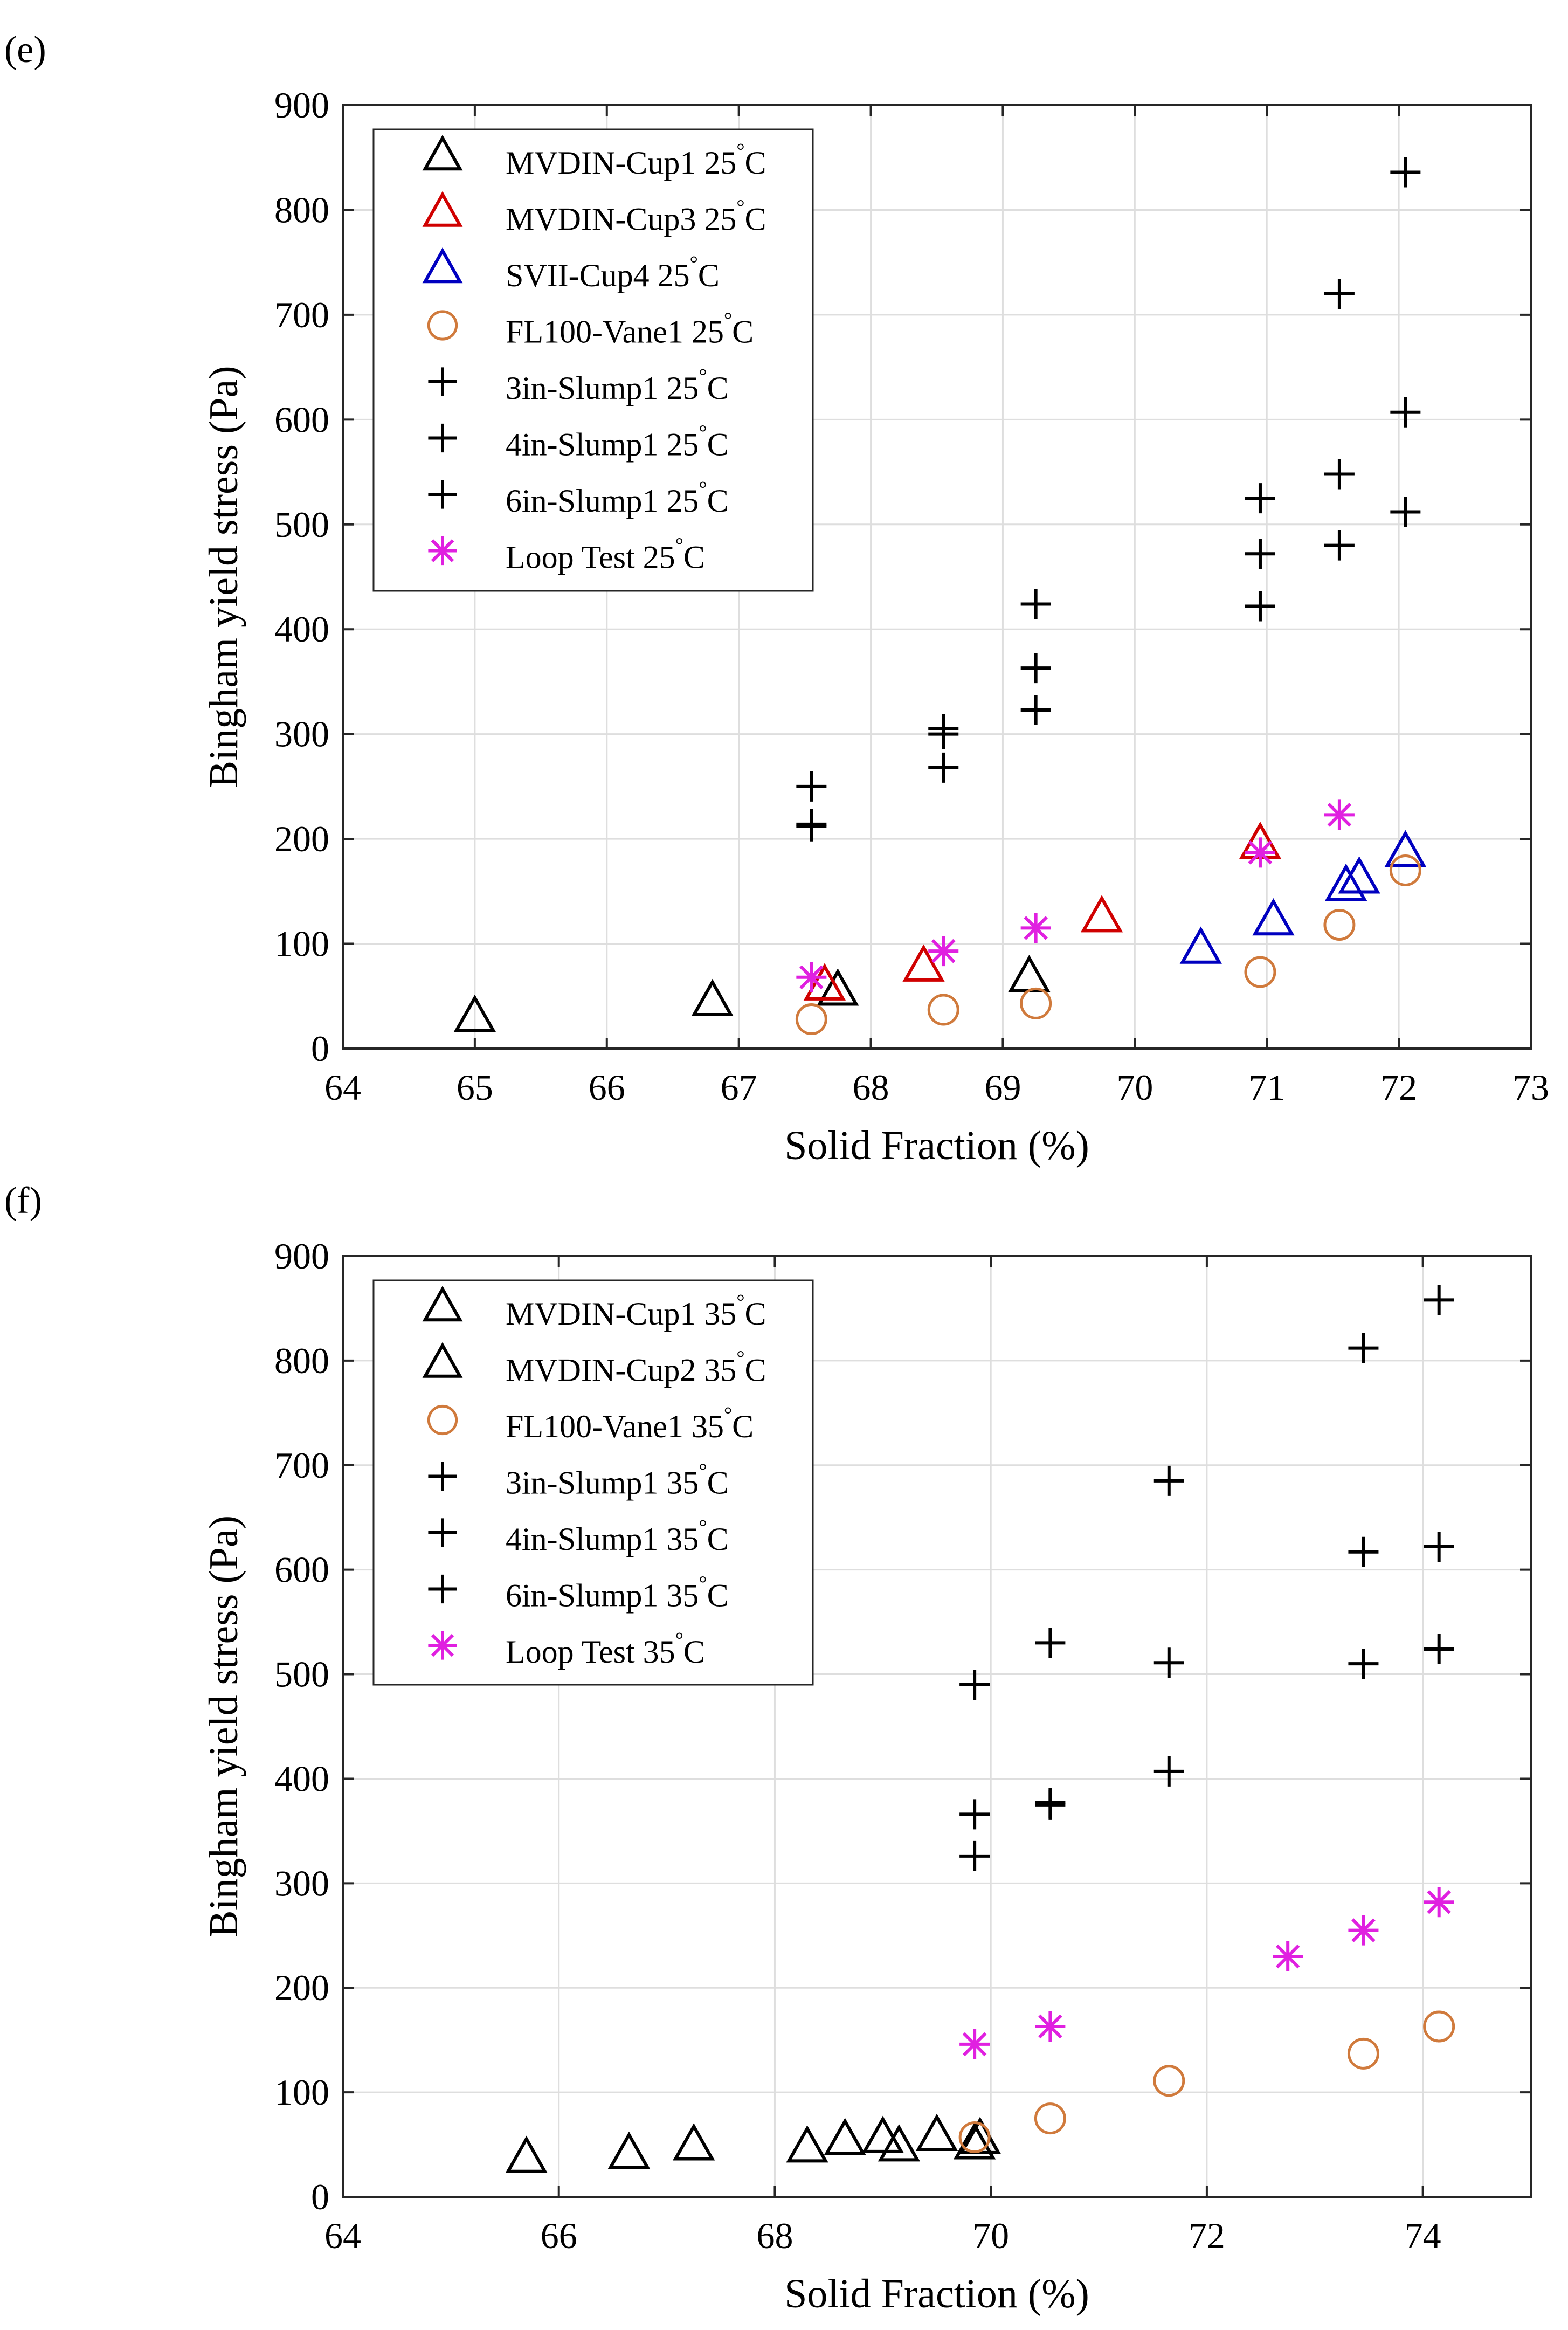 The width and height of the screenshot is (1568, 2330). Describe the element at coordinates (301, 314) in the screenshot. I see `y-tick-label: 700` at that location.